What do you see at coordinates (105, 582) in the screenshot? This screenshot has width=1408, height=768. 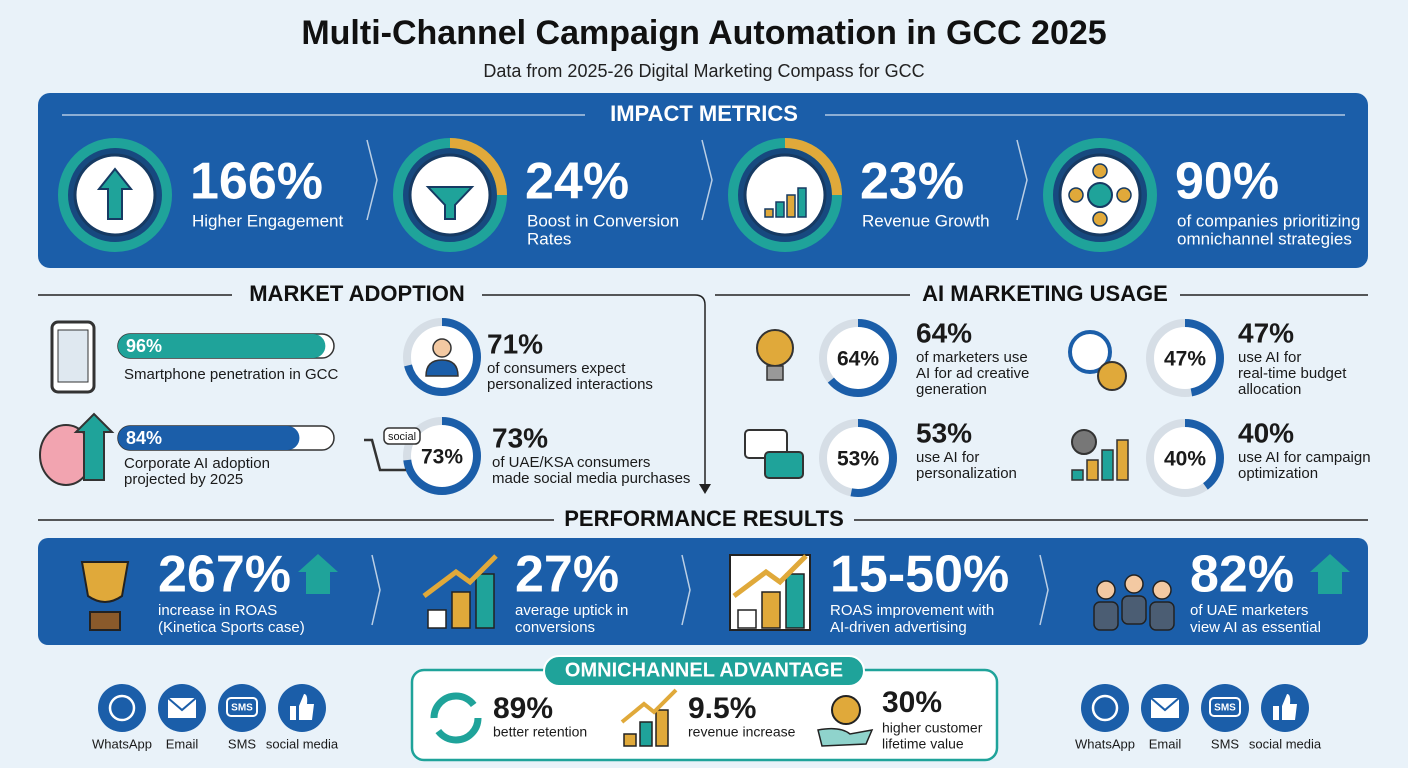 I see `trophy-icon` at bounding box center [105, 582].